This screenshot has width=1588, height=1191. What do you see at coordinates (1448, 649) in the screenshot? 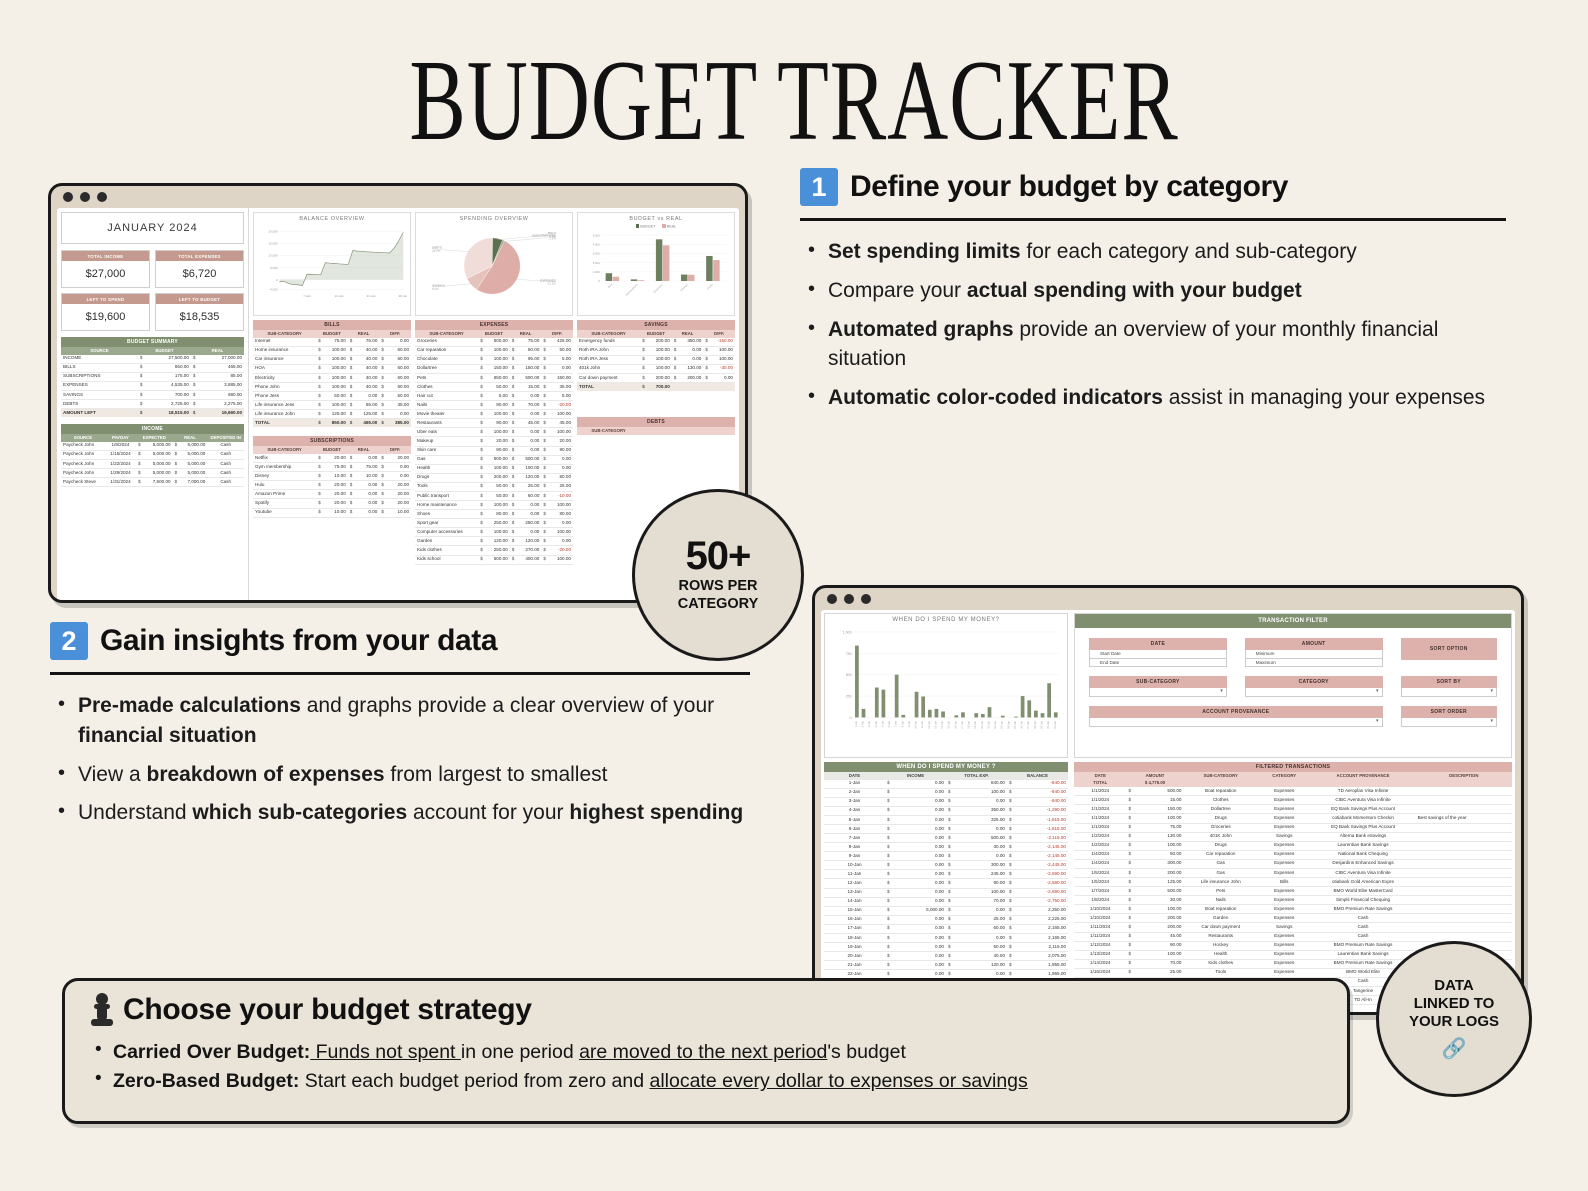
I see `sort-option-button: SORT OPTION` at bounding box center [1448, 649].